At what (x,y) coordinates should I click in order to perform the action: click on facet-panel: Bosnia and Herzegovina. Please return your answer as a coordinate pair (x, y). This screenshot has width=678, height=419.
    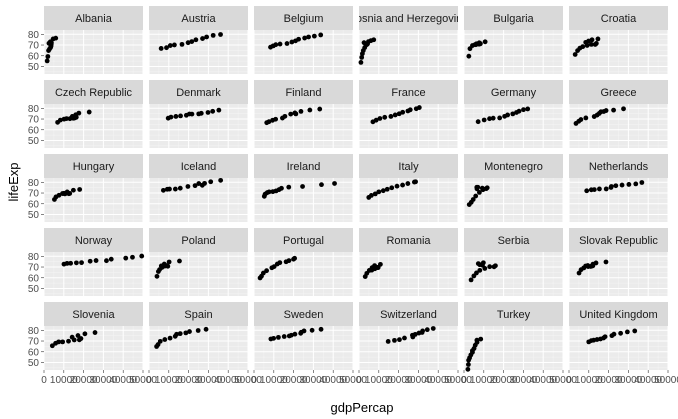
    Looking at the image, I should click on (409, 40).